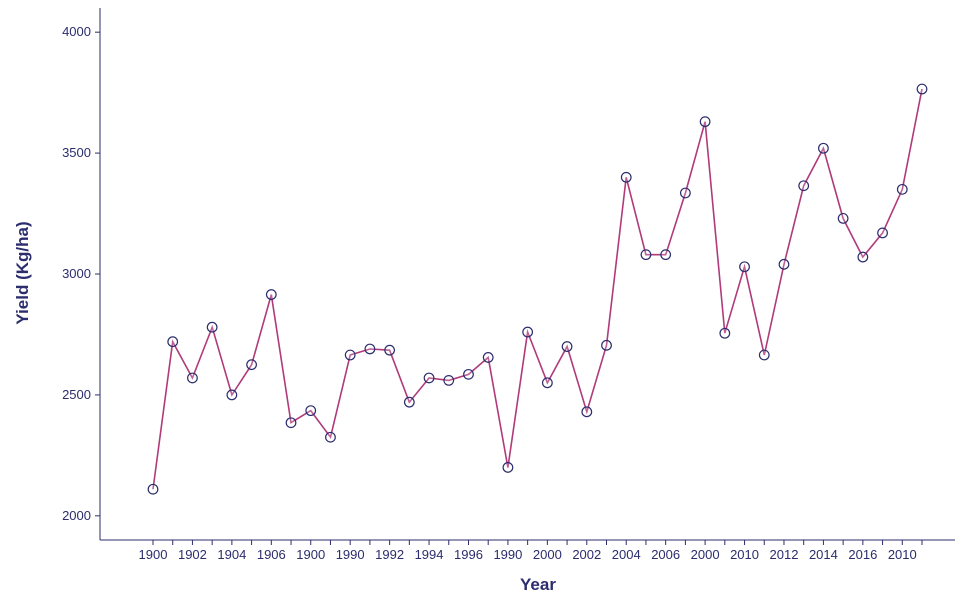 The width and height of the screenshot is (968, 599). Describe the element at coordinates (271, 554) in the screenshot. I see `x-tick-label: 1906` at that location.